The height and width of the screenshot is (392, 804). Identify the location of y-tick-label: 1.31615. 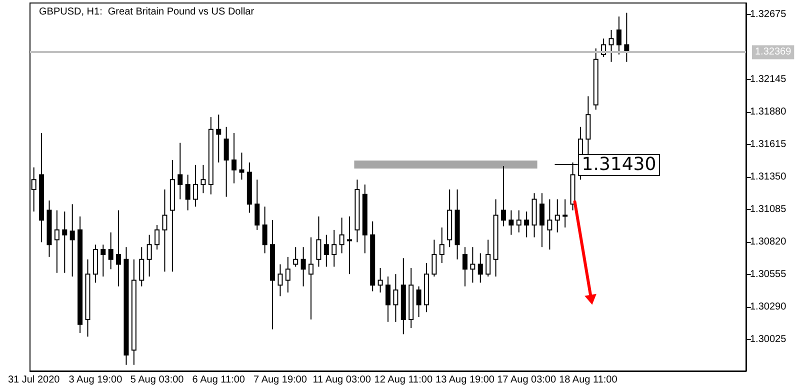
(768, 144).